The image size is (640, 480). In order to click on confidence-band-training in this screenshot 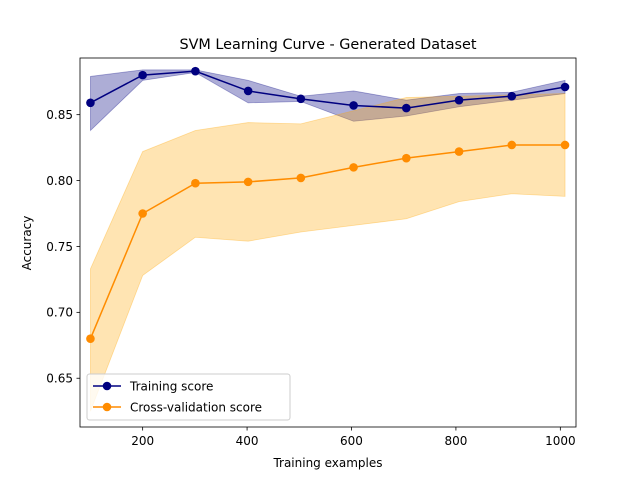, I will do `click(328, 100)`.